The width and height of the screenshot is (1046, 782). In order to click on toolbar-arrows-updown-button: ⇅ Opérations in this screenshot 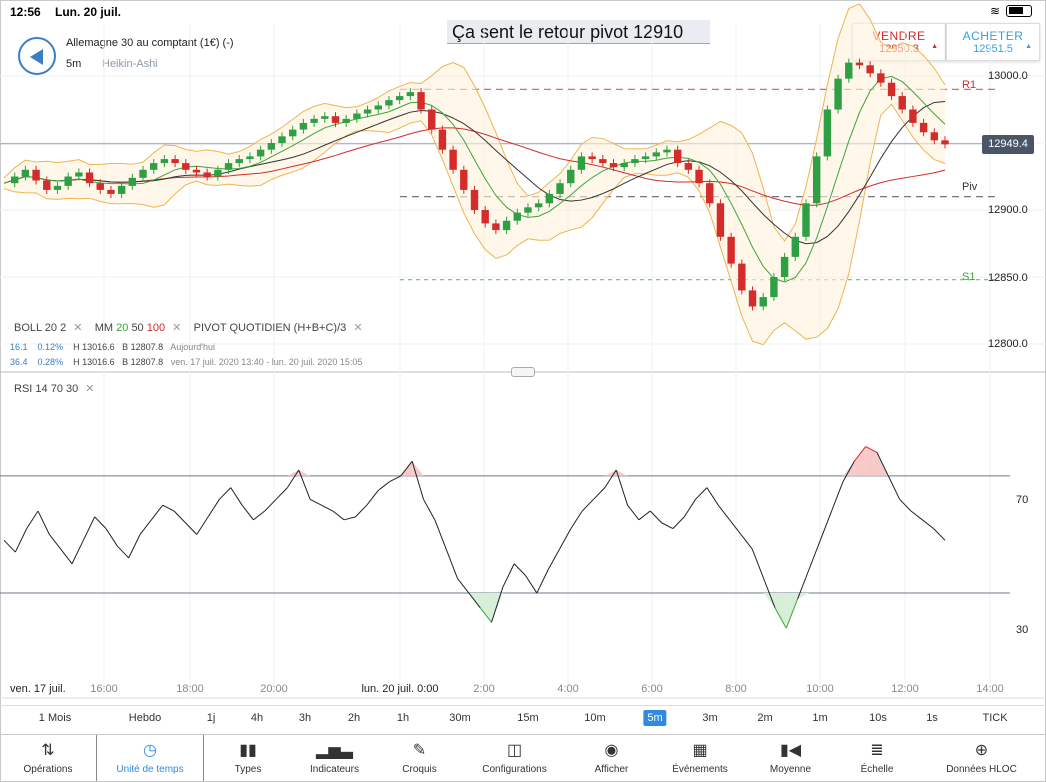, I will do `click(48, 758)`.